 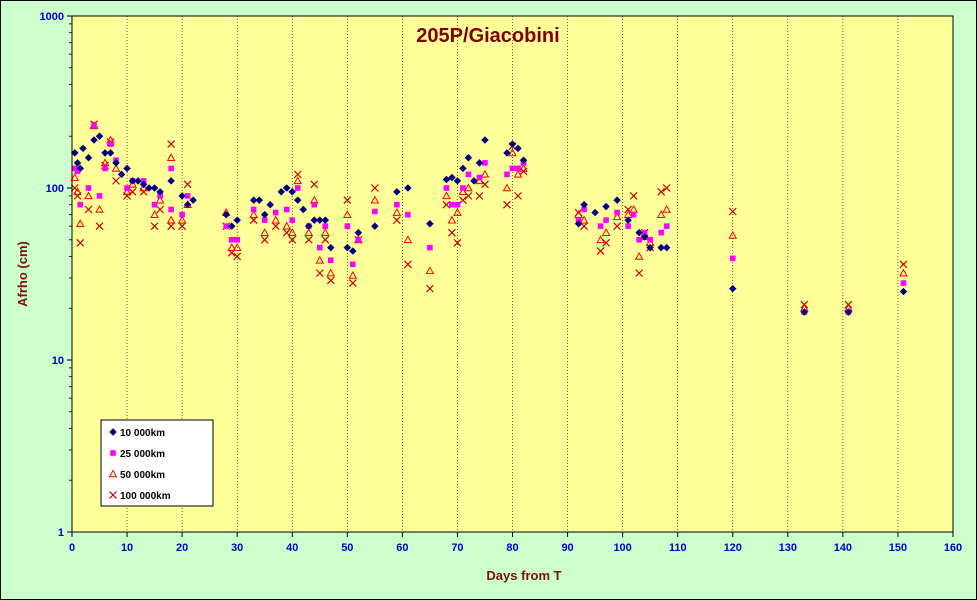 What do you see at coordinates (788, 548) in the screenshot?
I see `x-tick-label: 130` at bounding box center [788, 548].